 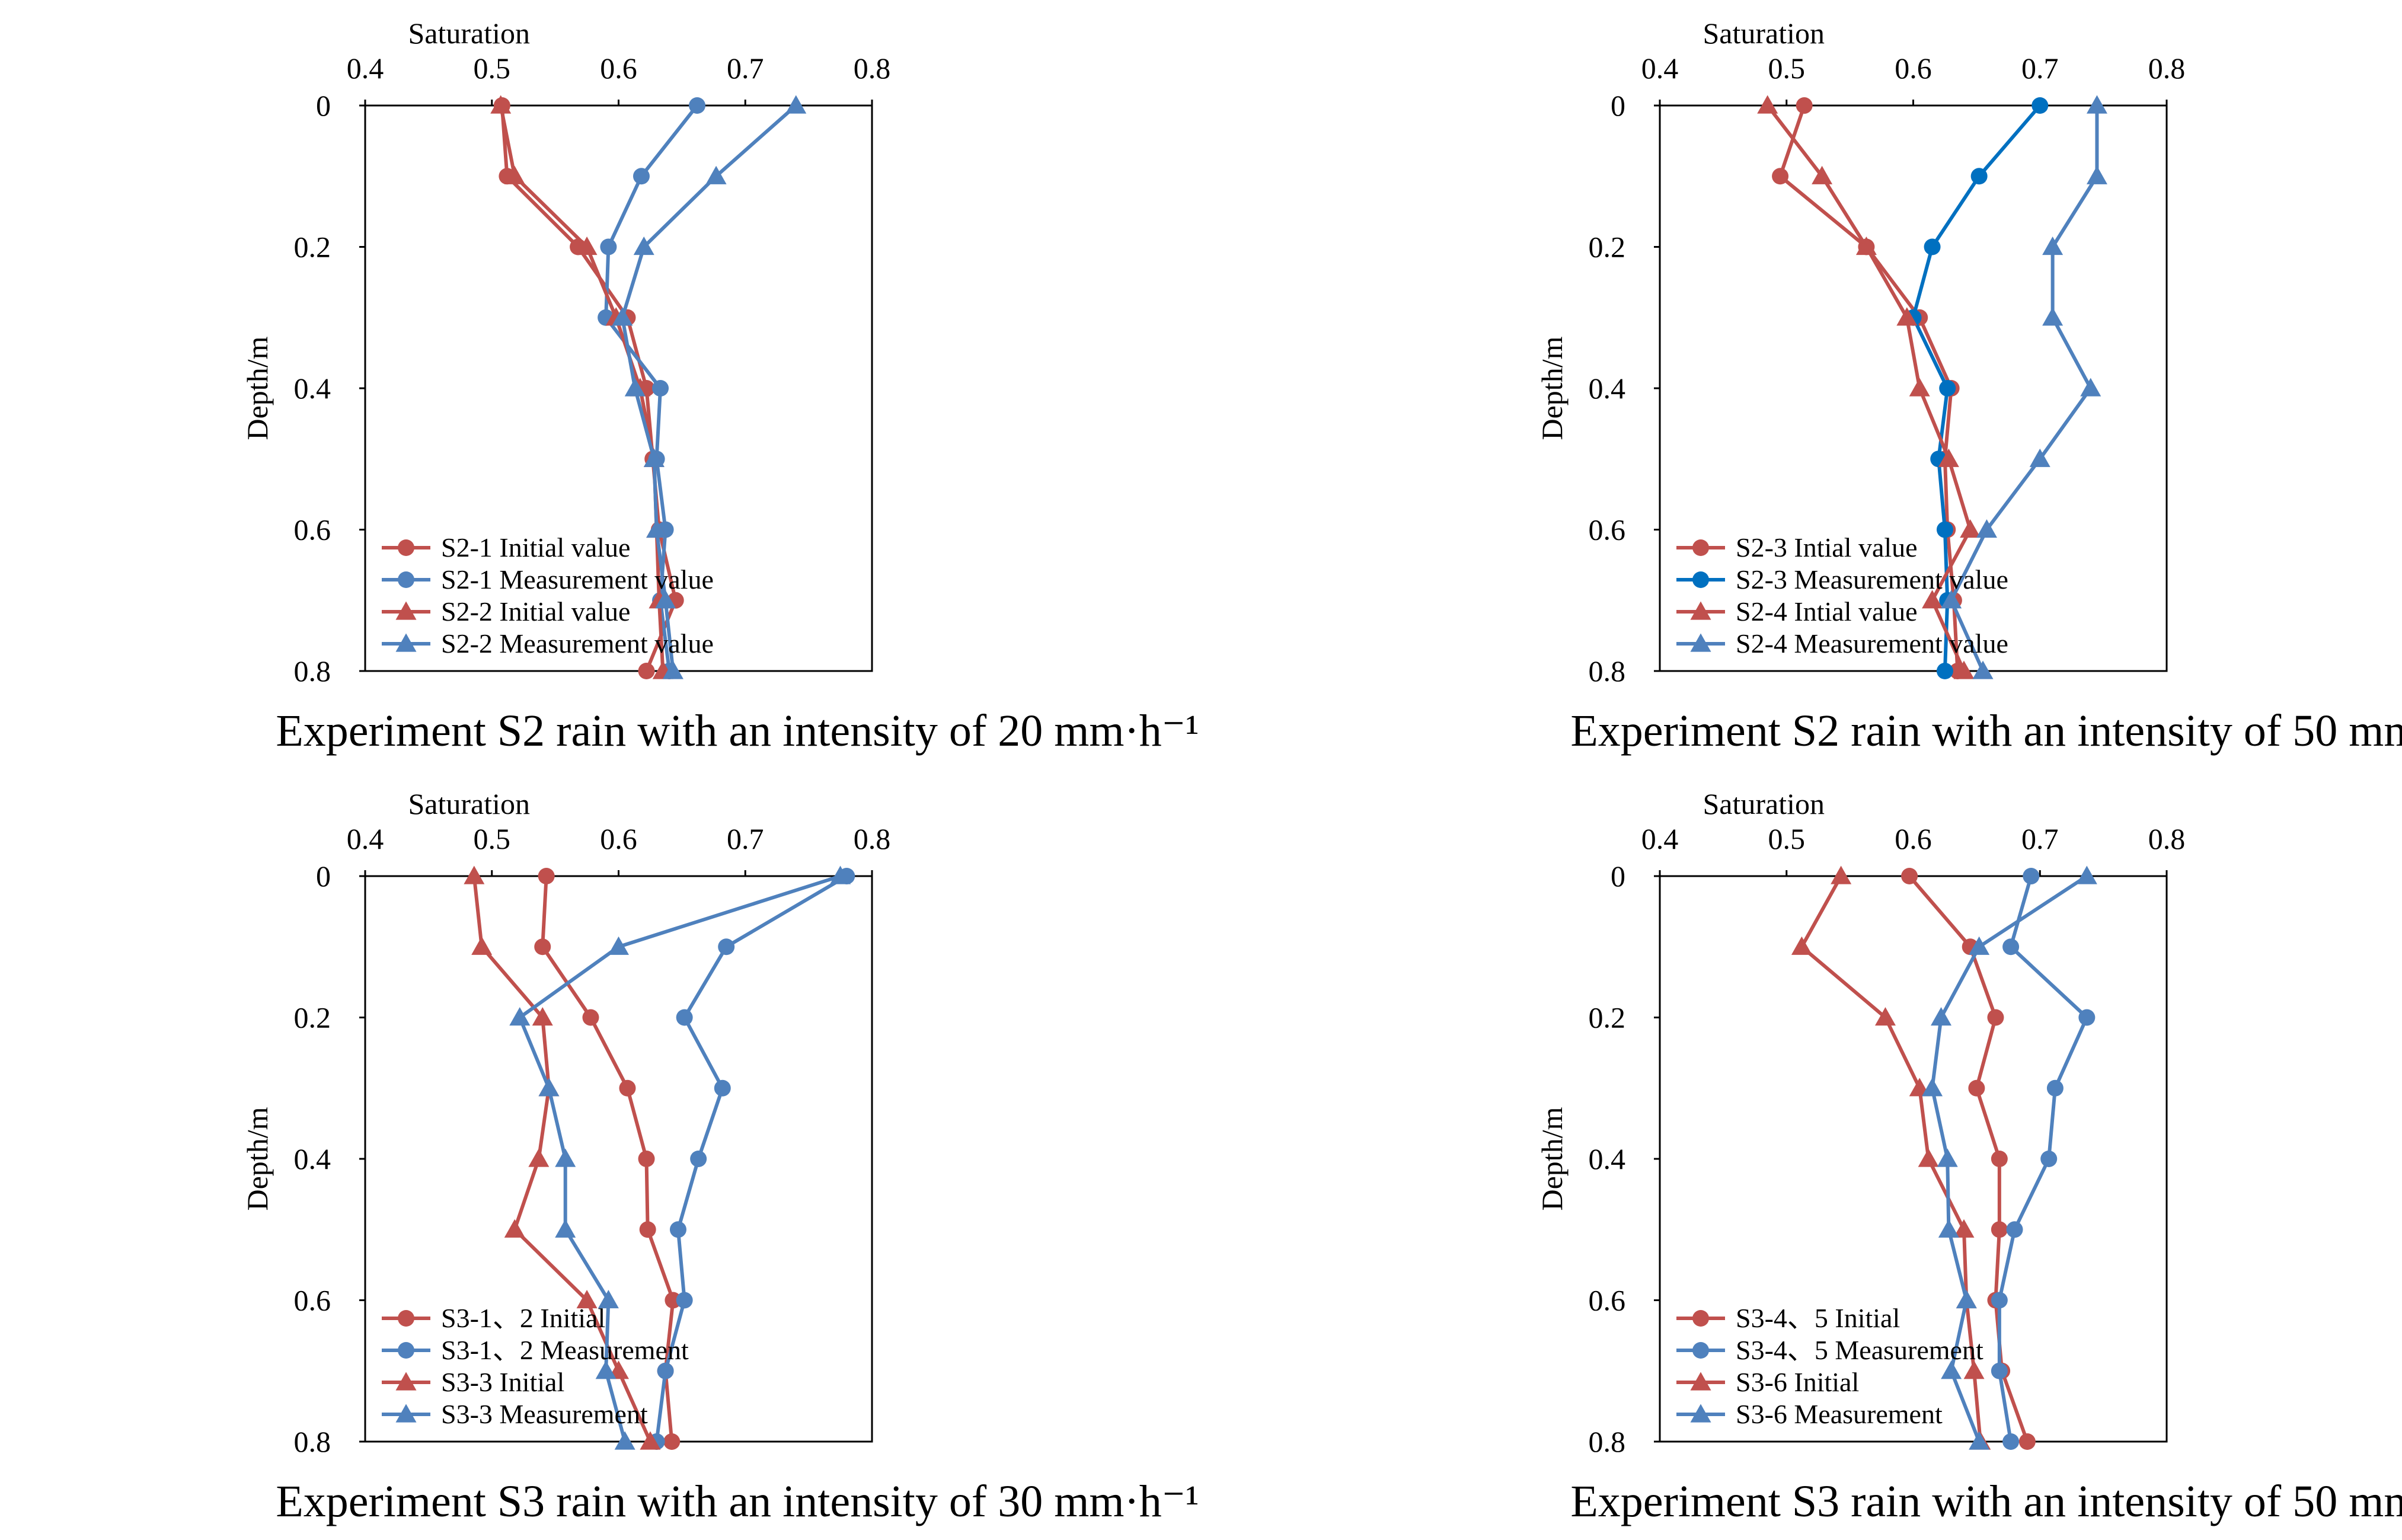 What do you see at coordinates (523, 1318) in the screenshot?
I see `legend-label: S3-1、2 Initial` at bounding box center [523, 1318].